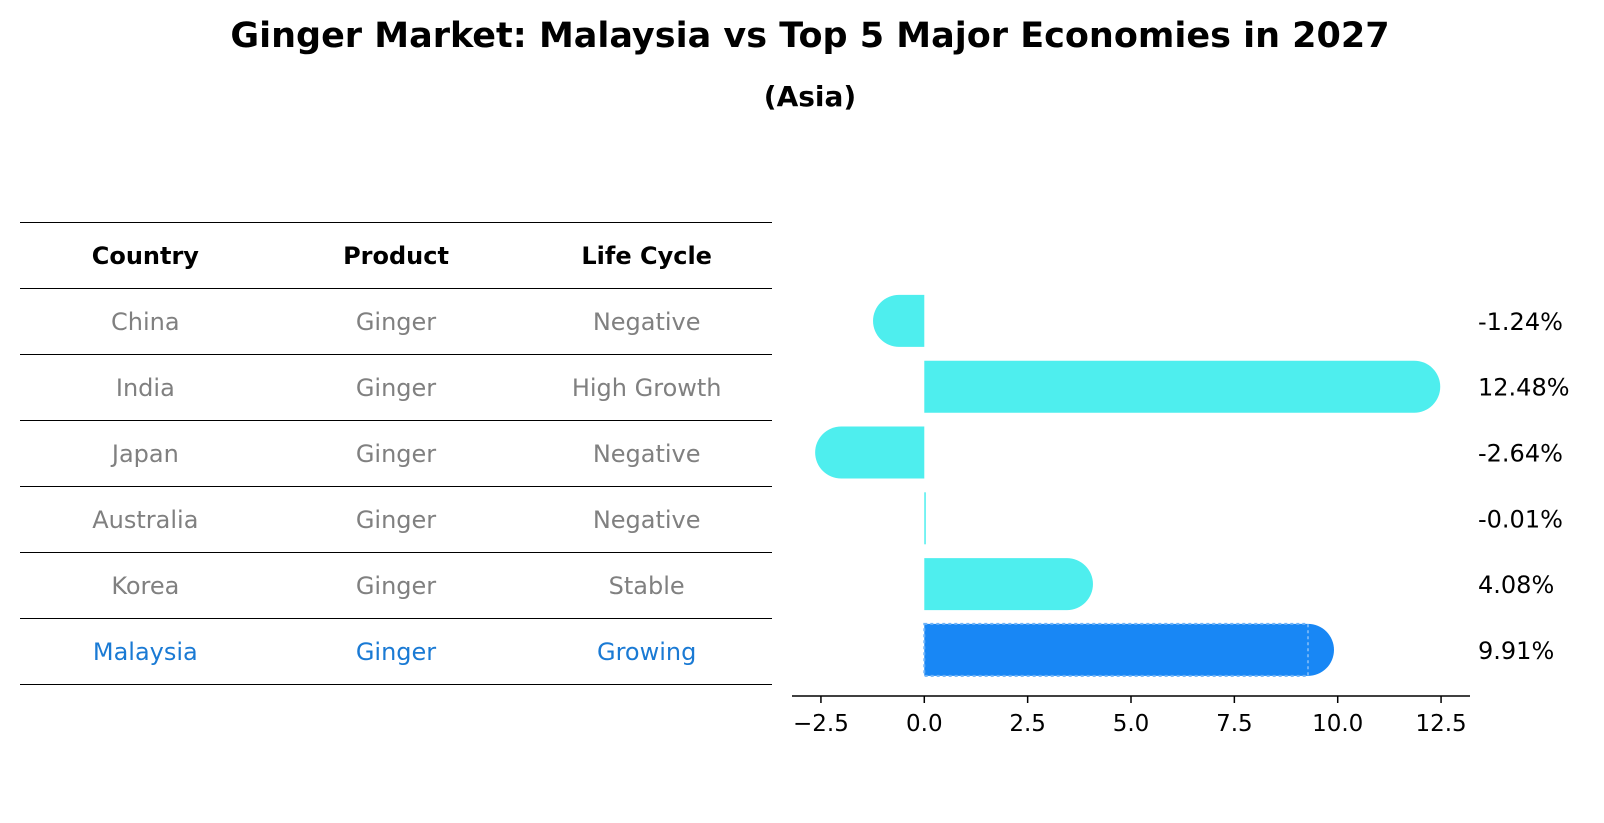  What do you see at coordinates (145, 585) in the screenshot?
I see `cell-country: Korea` at bounding box center [145, 585].